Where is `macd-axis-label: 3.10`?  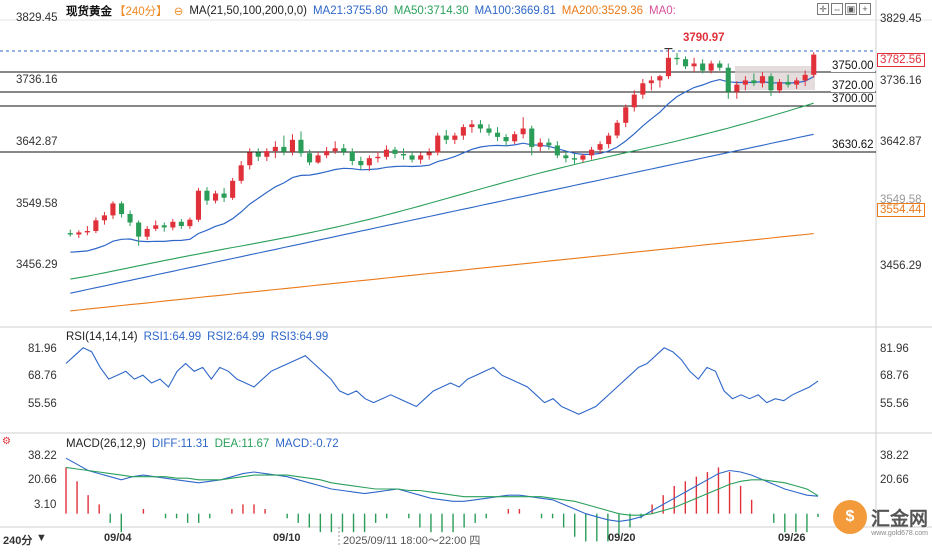 macd-axis-label: 3.10 is located at coordinates (45, 505).